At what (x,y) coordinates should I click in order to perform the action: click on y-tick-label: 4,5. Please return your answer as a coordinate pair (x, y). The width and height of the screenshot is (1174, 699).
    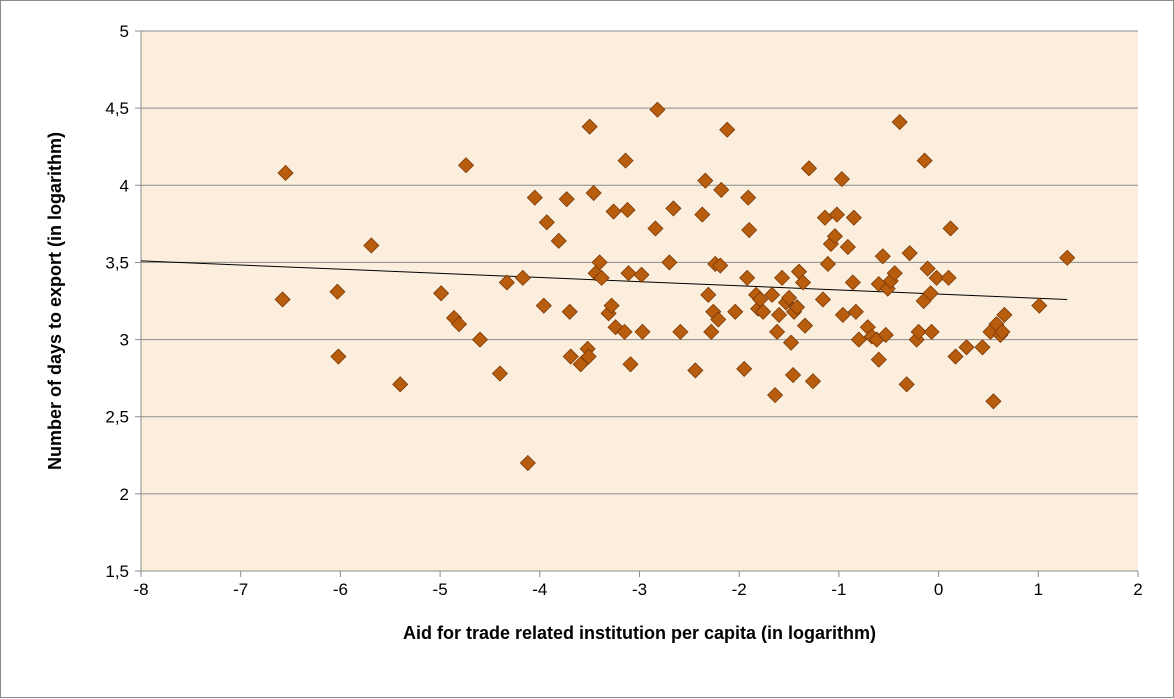
    Looking at the image, I should click on (117, 108).